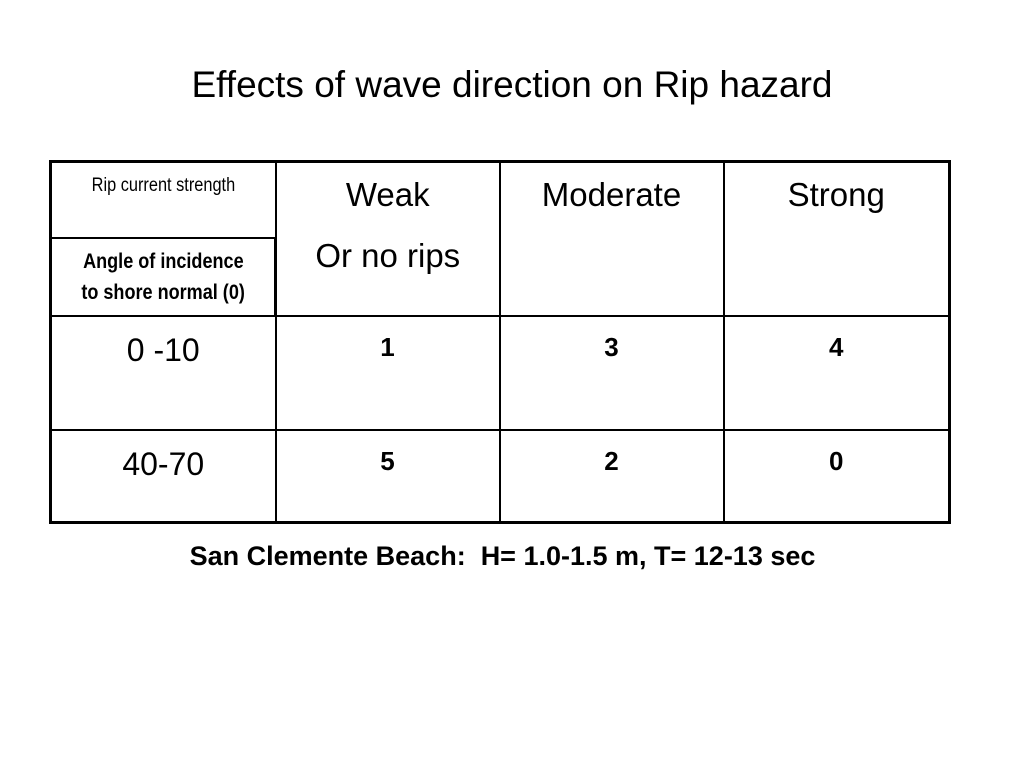 This screenshot has width=1024, height=768. What do you see at coordinates (836, 238) in the screenshot?
I see `column-header-strong: Strong` at bounding box center [836, 238].